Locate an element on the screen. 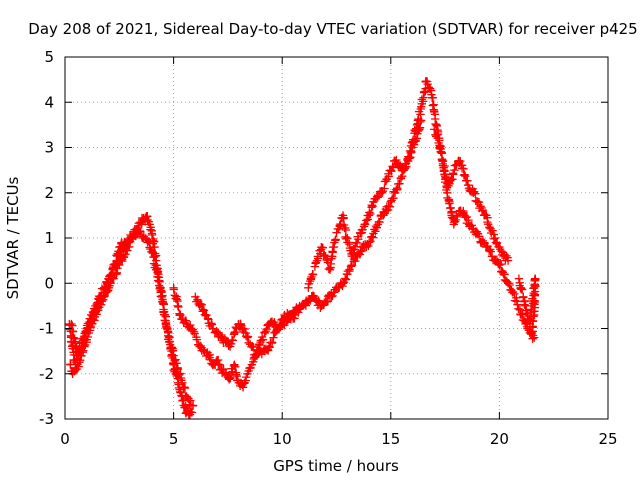 This screenshot has height=480, width=640. y-tick-labels: -3 -2 -1 0 1 2 3 4 5 is located at coordinates (46, 238).